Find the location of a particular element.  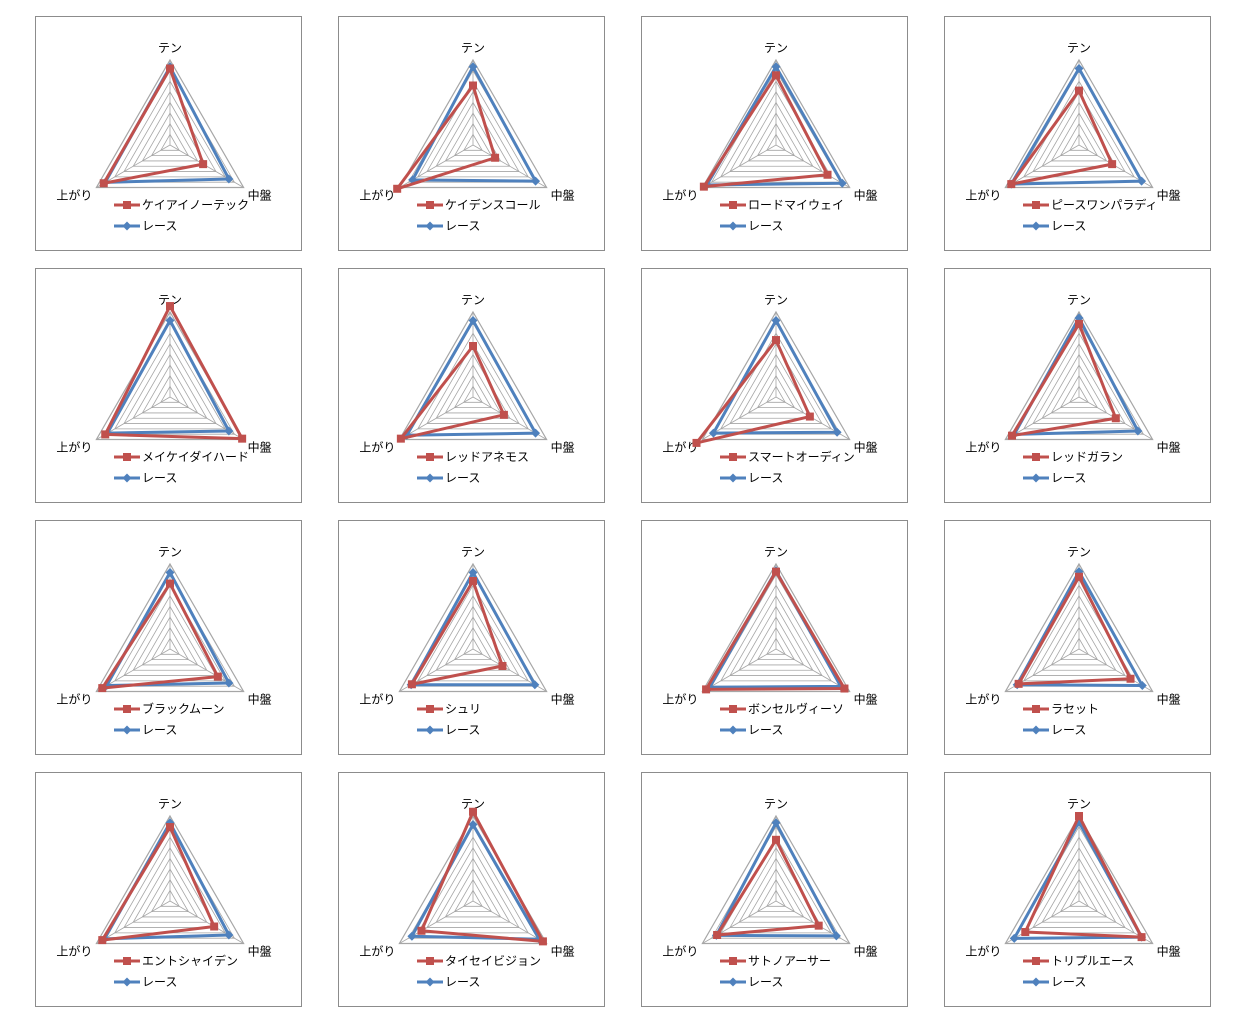

radar-chart-panel: テン 中盤 上がり ケイアイノーテック レース is located at coordinates (168, 133).